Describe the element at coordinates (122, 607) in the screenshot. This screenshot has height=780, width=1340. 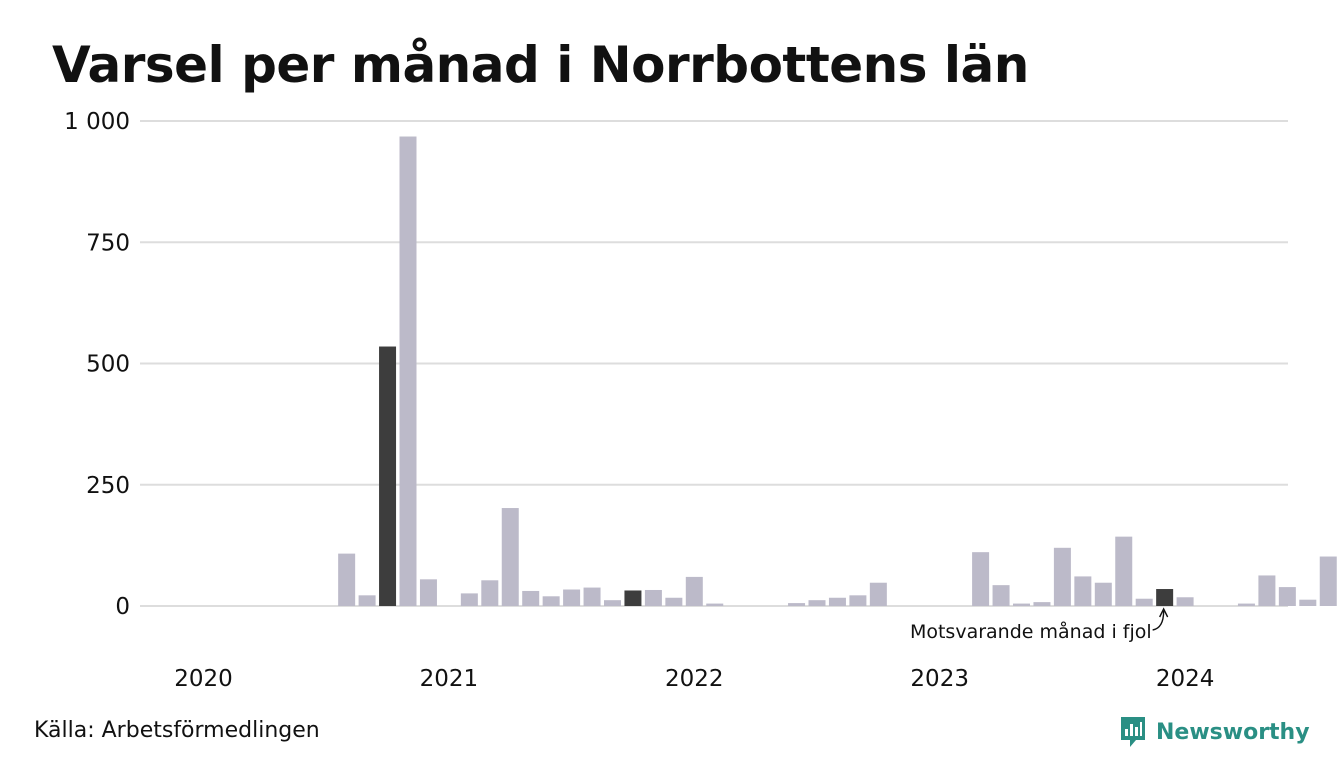
I see `y-tick-label: 0` at that location.